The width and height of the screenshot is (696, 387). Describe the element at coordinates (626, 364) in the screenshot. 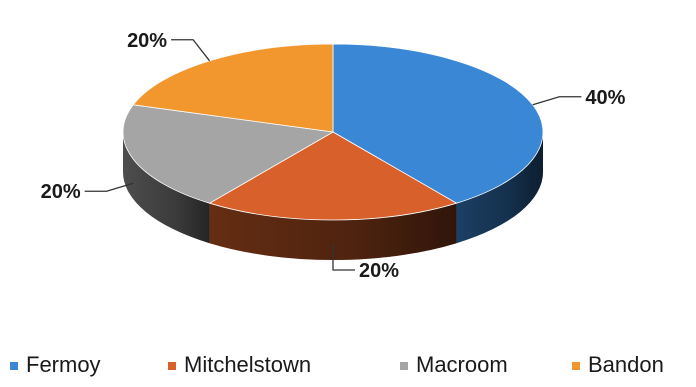

I see `legend-label-bandon: Bandon` at that location.